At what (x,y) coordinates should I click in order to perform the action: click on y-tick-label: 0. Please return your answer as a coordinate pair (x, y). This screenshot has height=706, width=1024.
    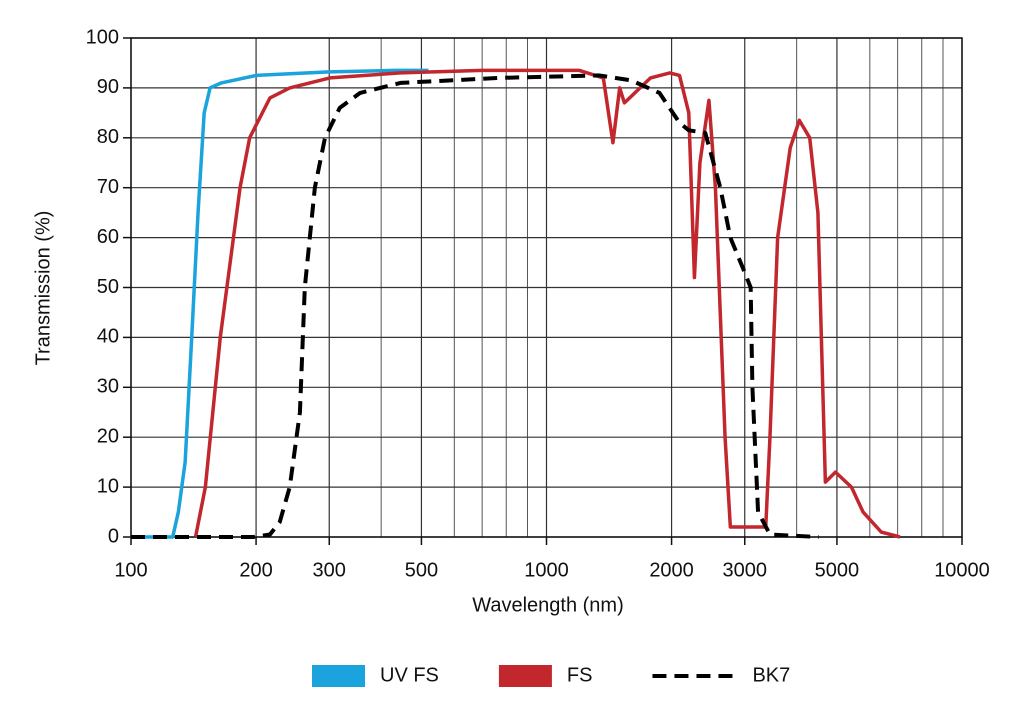
    Looking at the image, I should click on (113, 536).